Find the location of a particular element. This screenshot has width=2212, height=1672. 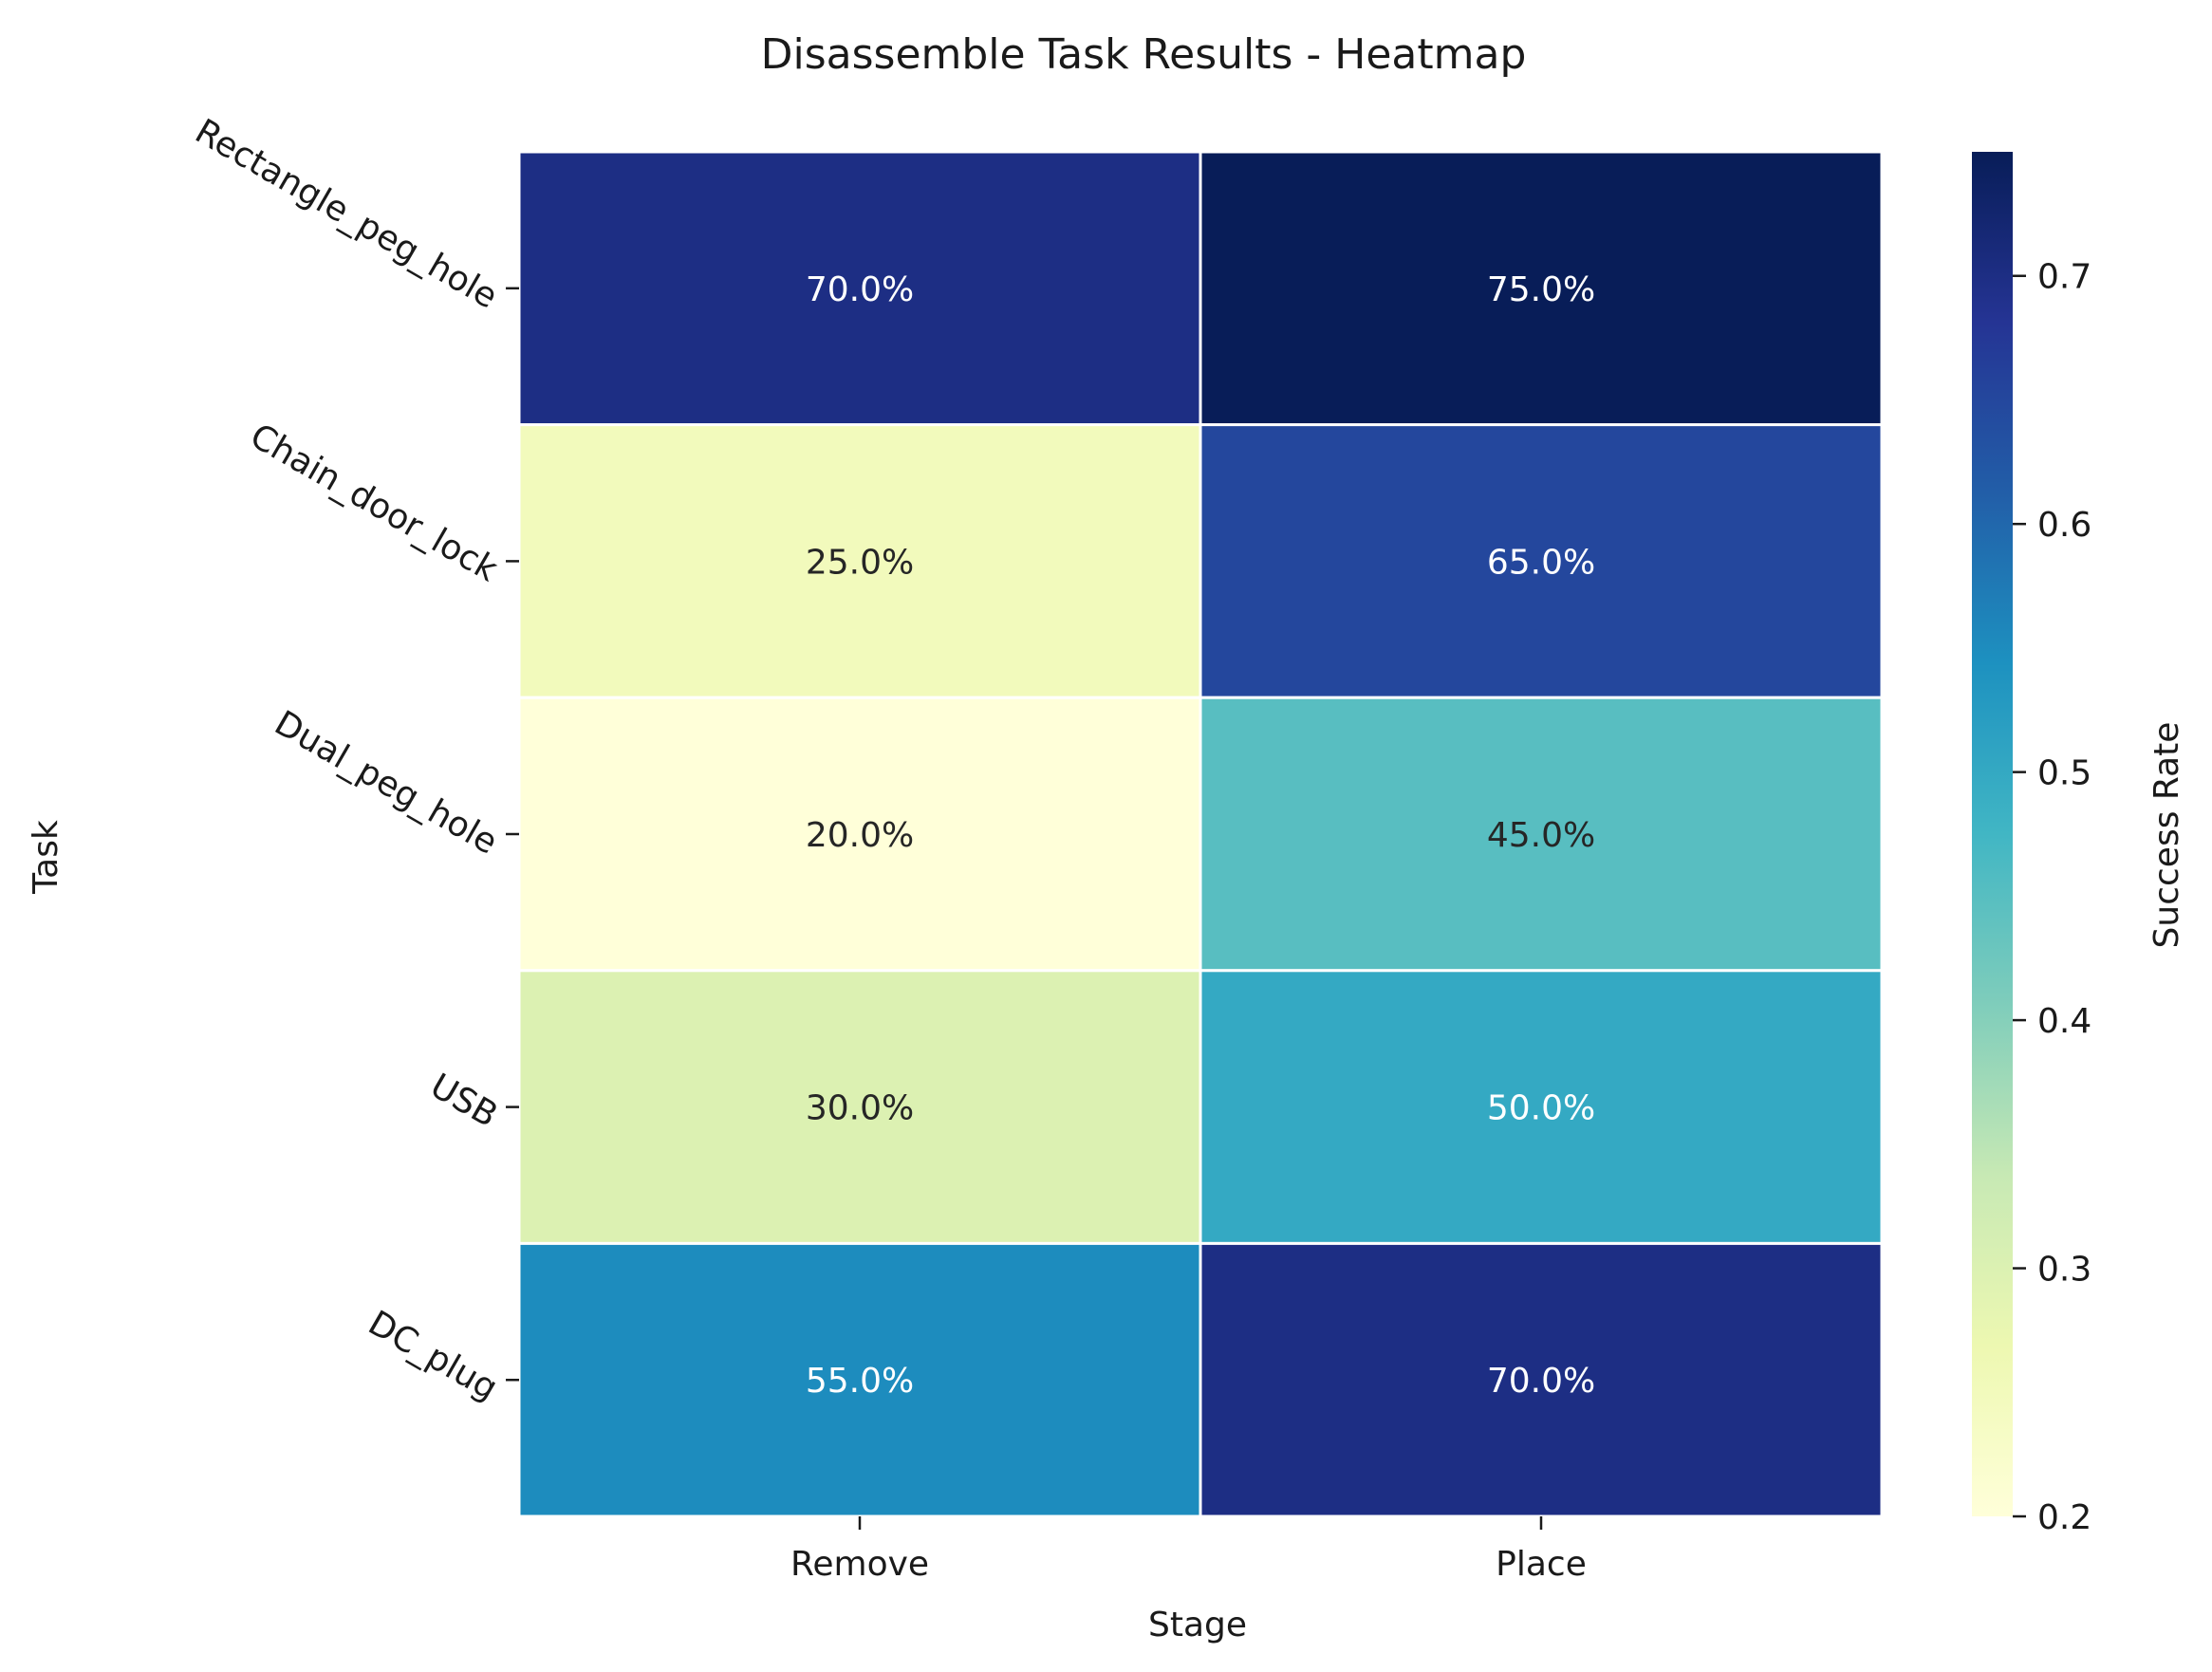

colorbar-tick-label: 0.5 is located at coordinates (2064, 773).